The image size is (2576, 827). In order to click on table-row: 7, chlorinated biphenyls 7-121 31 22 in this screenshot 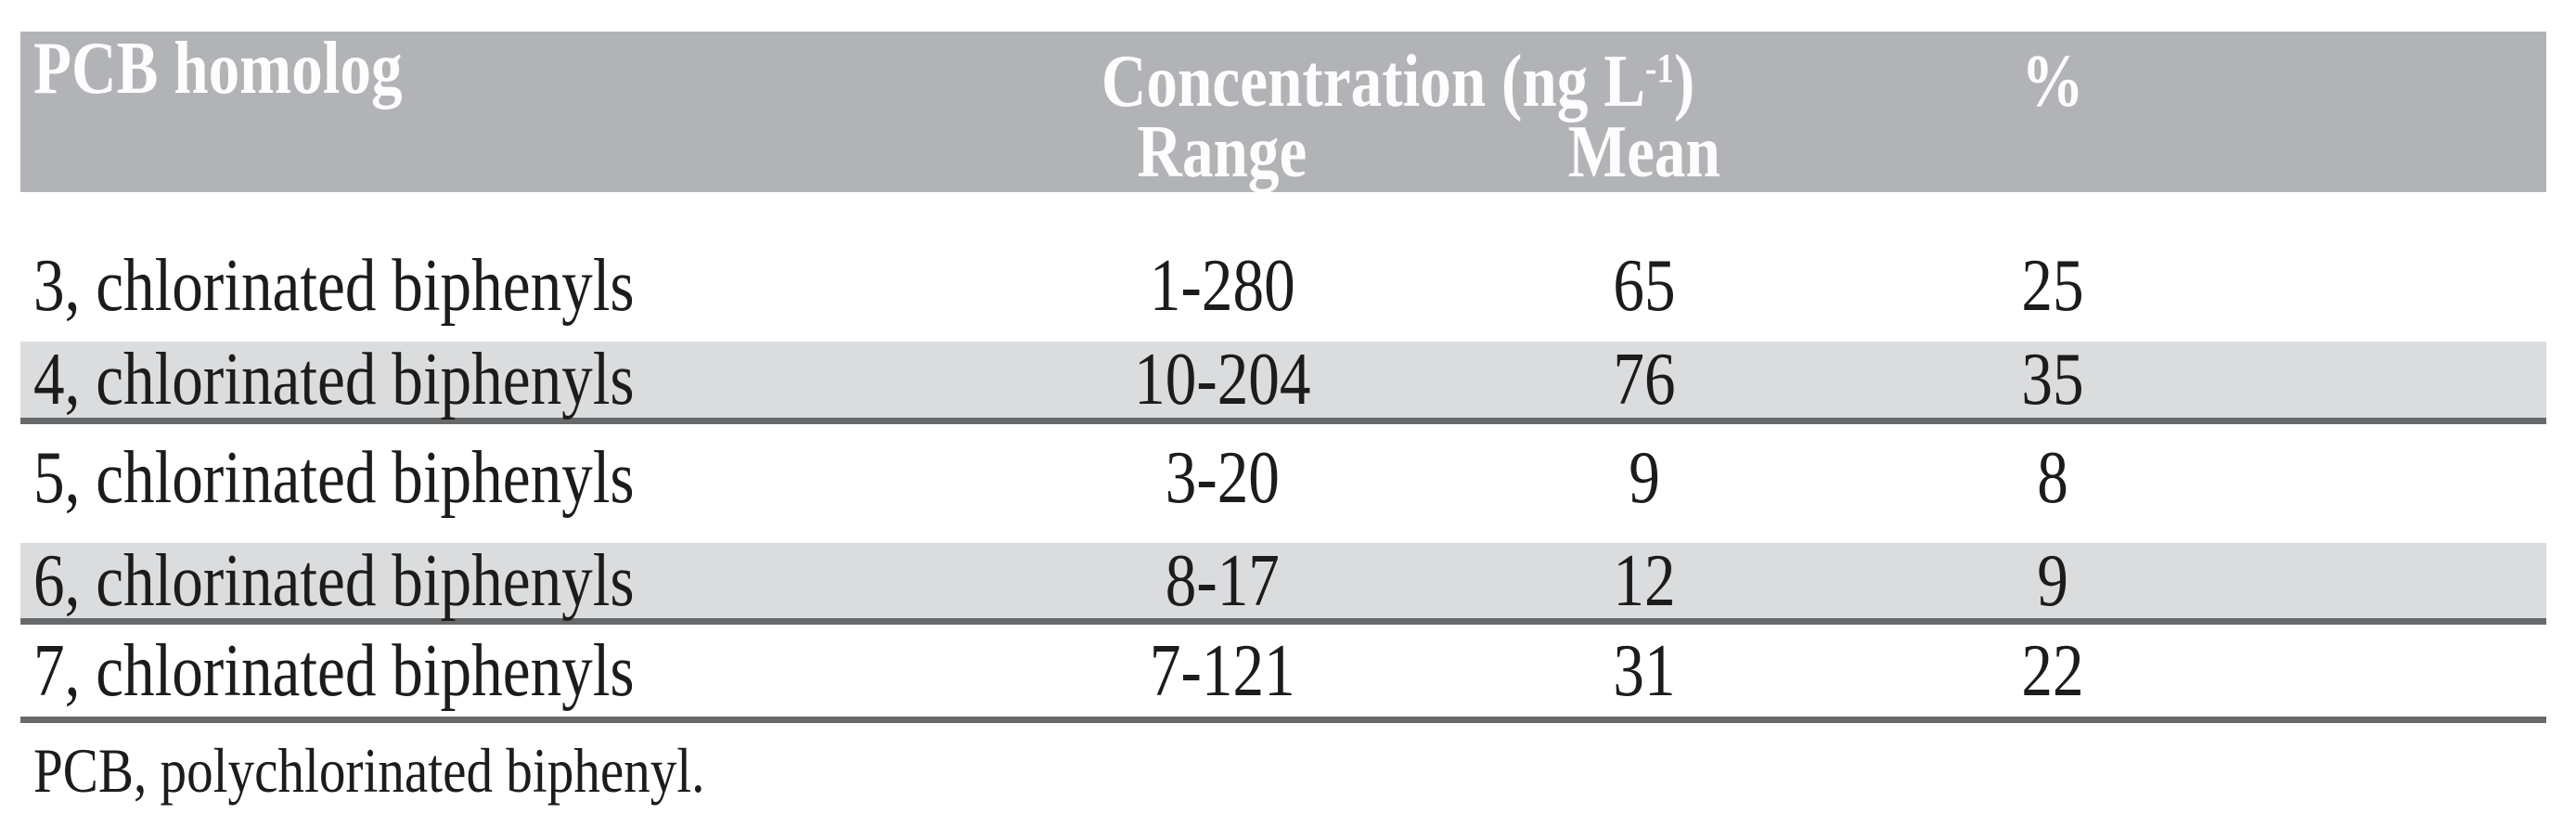, I will do `click(1283, 674)`.